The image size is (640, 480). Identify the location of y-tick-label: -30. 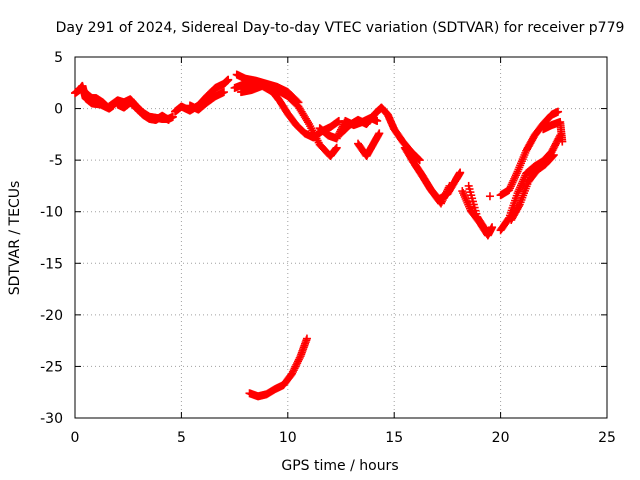
(51, 419).